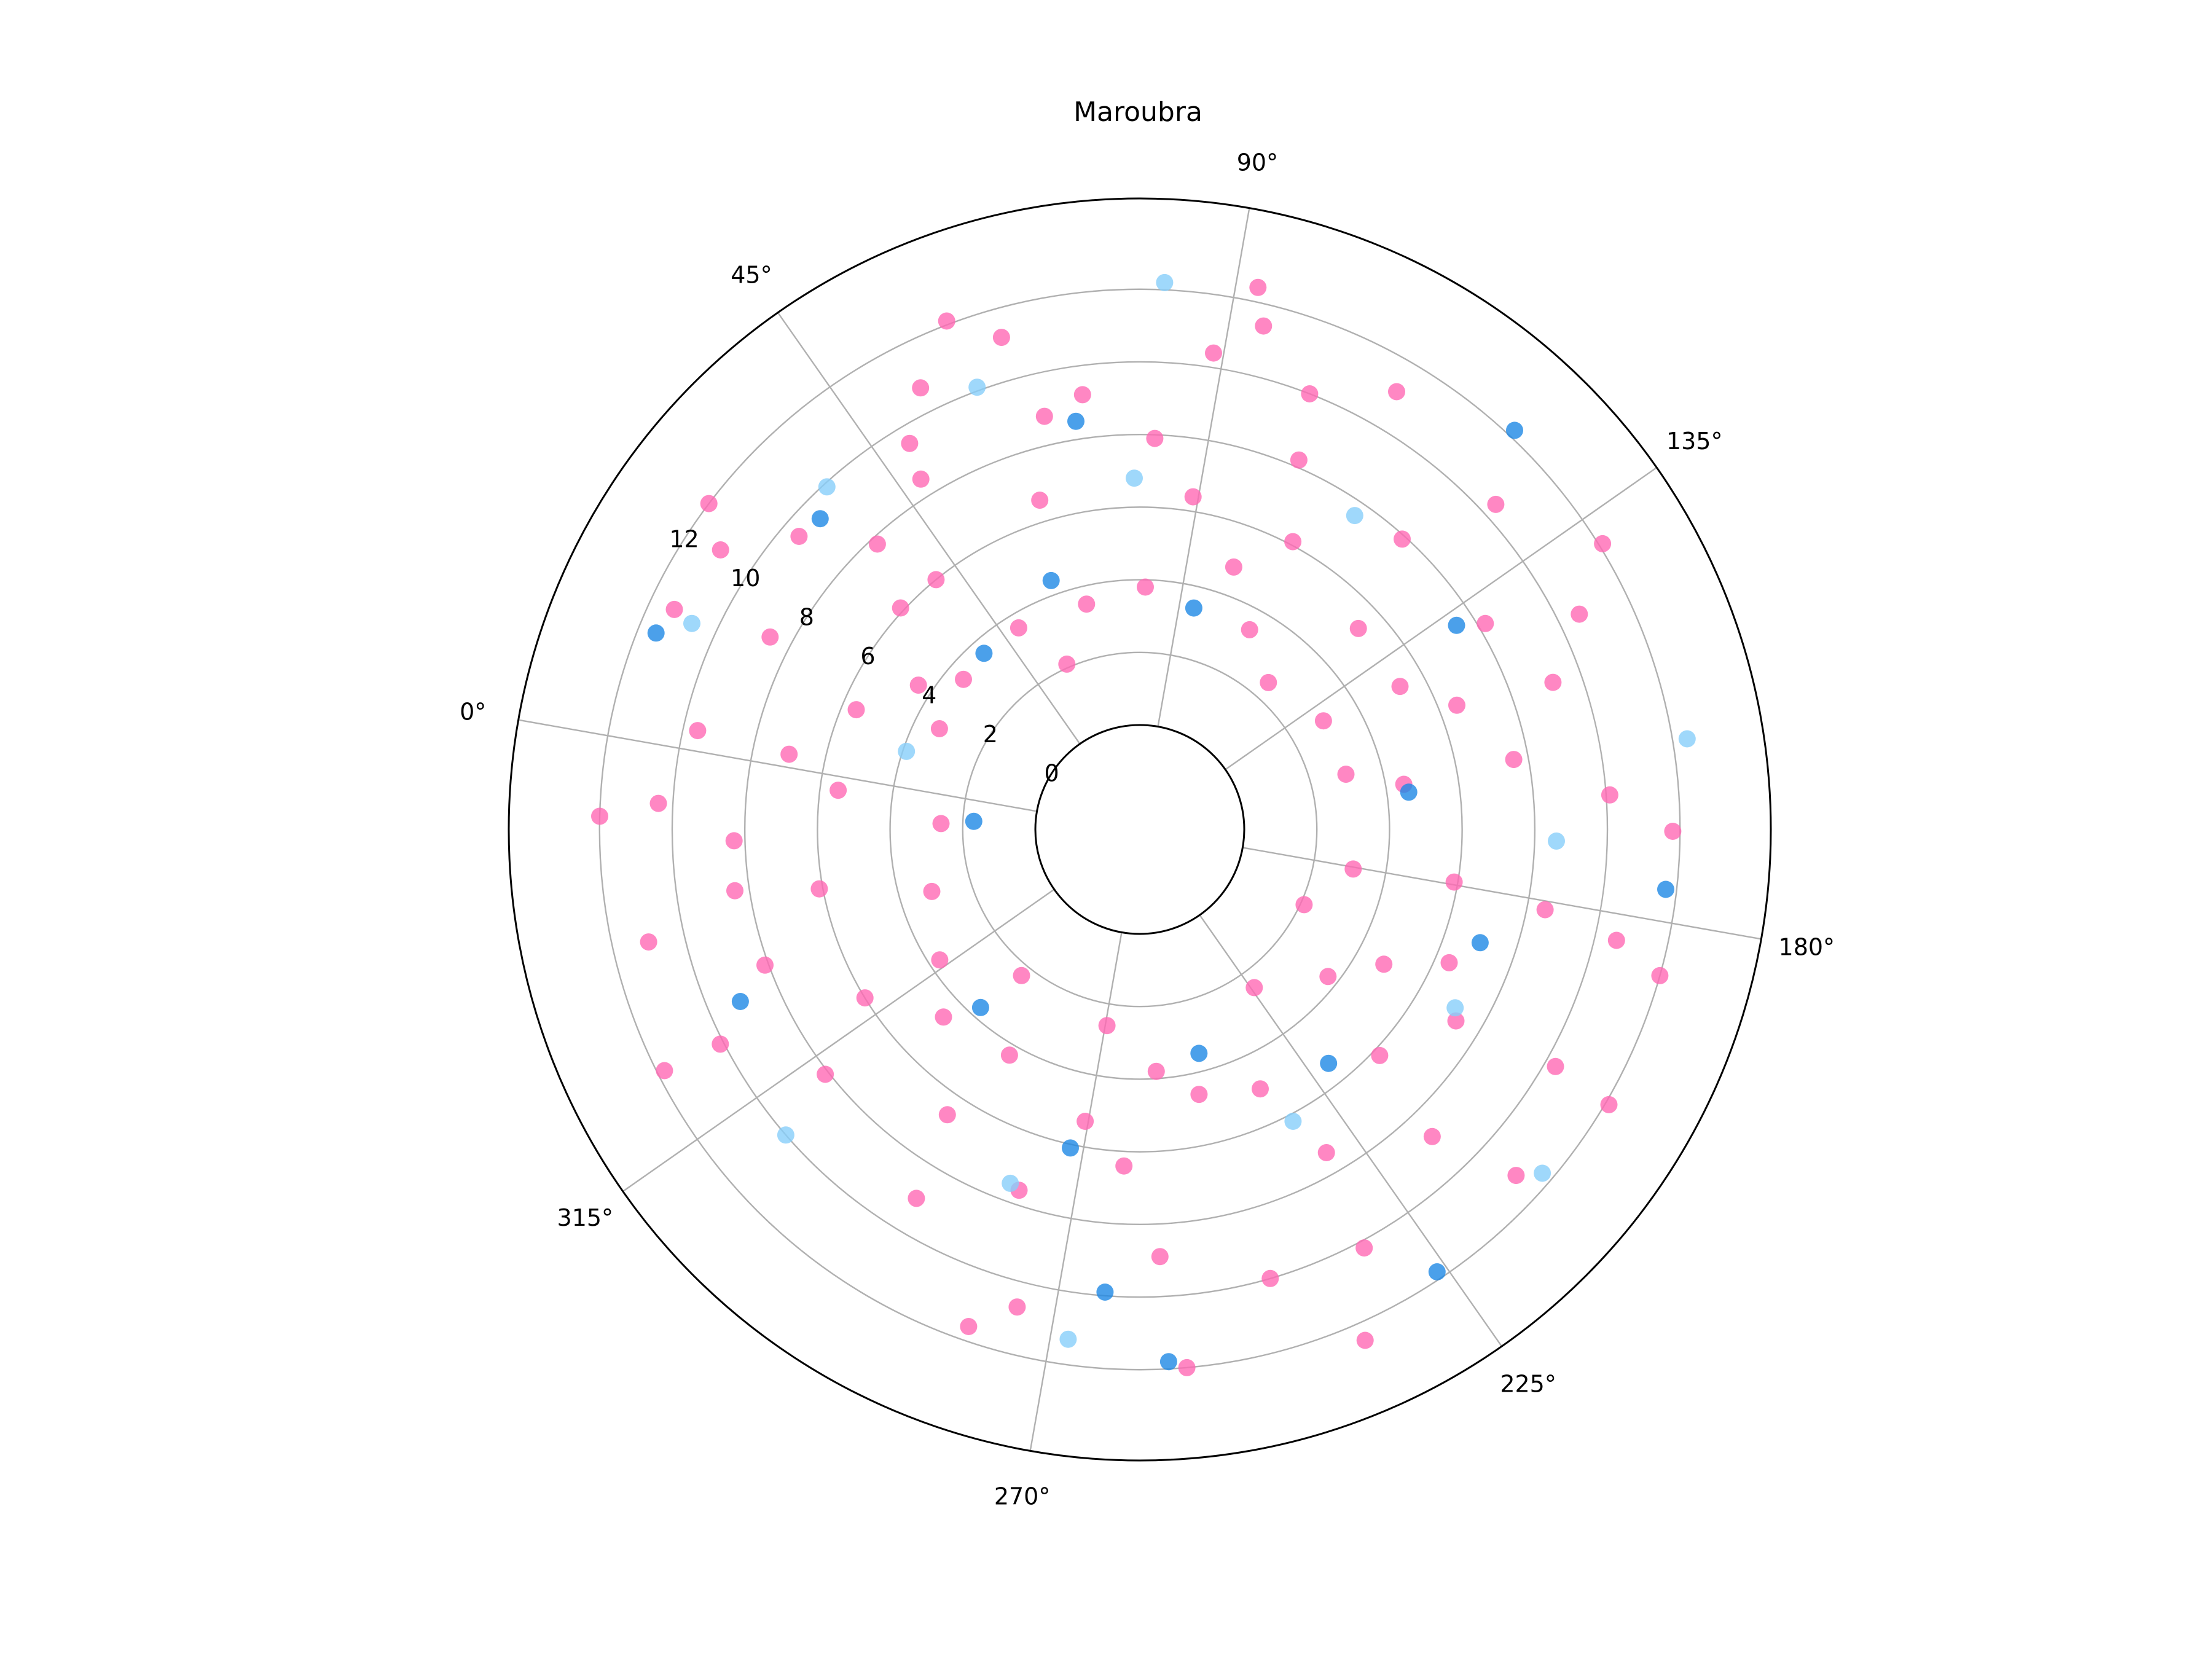 This screenshot has height=1662, width=2212. I want to click on theta-tick-label: 270°, so click(1022, 1497).